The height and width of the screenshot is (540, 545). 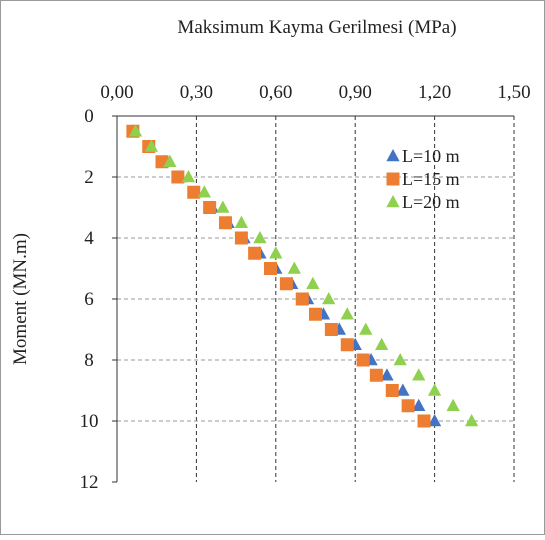 I want to click on y-tick-label: 0, so click(x=89, y=116).